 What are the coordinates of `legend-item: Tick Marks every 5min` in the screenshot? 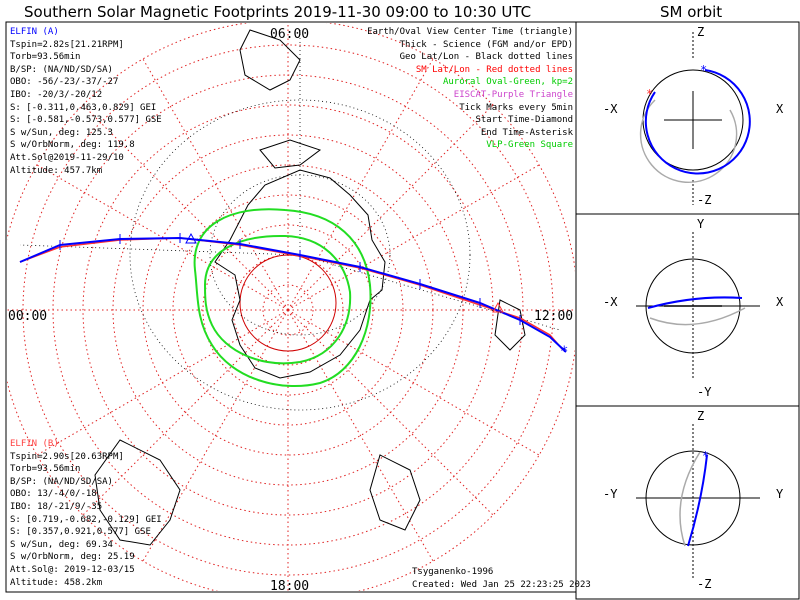 It's located at (516, 107).